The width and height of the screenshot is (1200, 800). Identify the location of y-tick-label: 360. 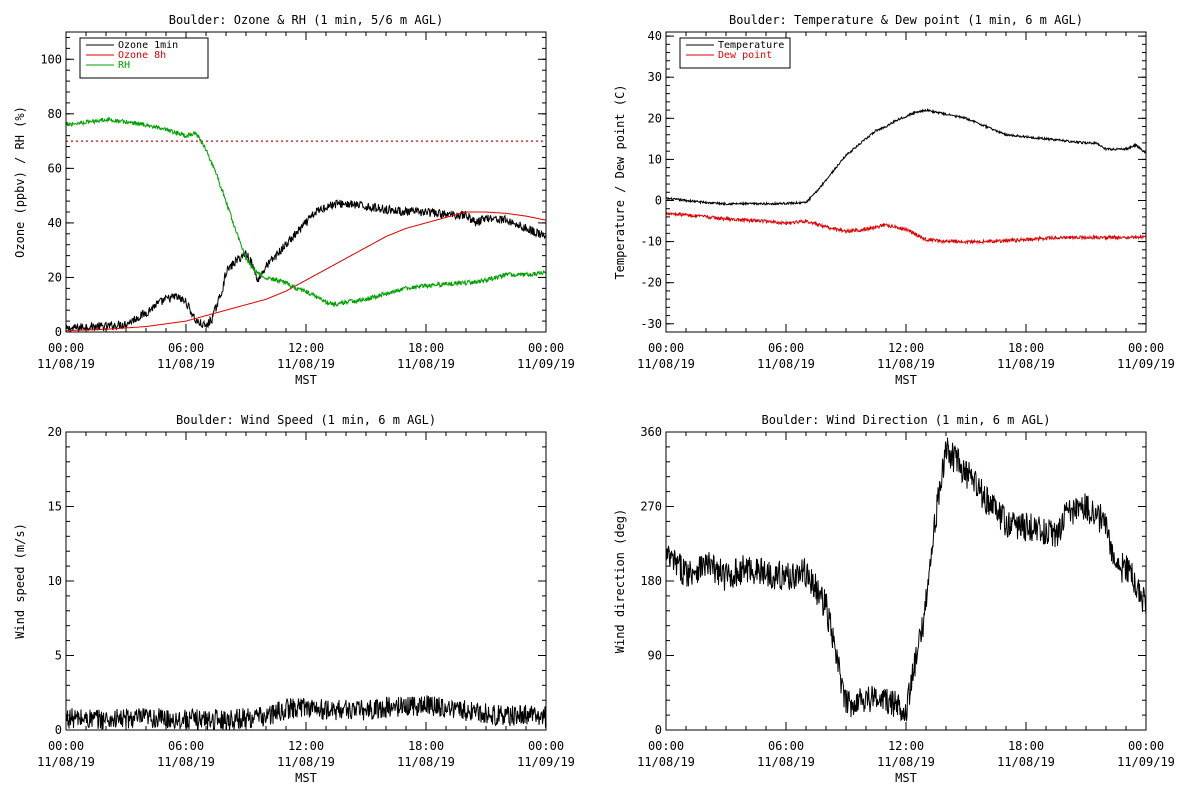
(651, 432).